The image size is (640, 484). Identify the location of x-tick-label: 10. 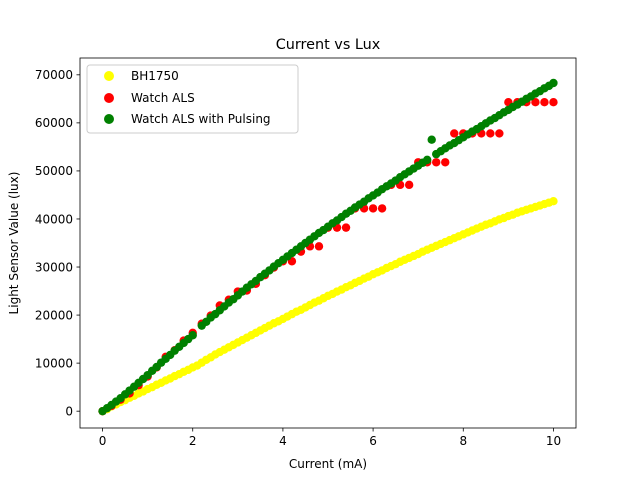
(553, 441).